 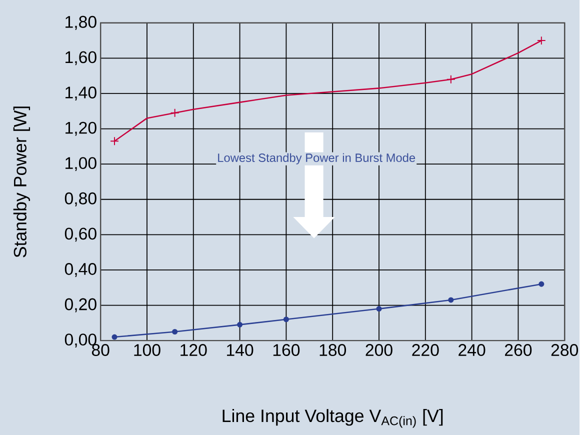 I want to click on x-tick-label: 120, so click(x=193, y=350).